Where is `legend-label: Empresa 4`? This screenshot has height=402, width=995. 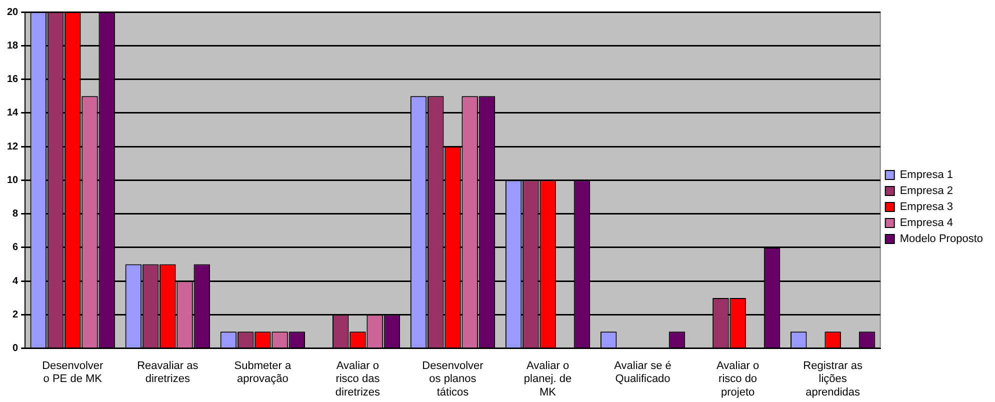 legend-label: Empresa 4 is located at coordinates (927, 223).